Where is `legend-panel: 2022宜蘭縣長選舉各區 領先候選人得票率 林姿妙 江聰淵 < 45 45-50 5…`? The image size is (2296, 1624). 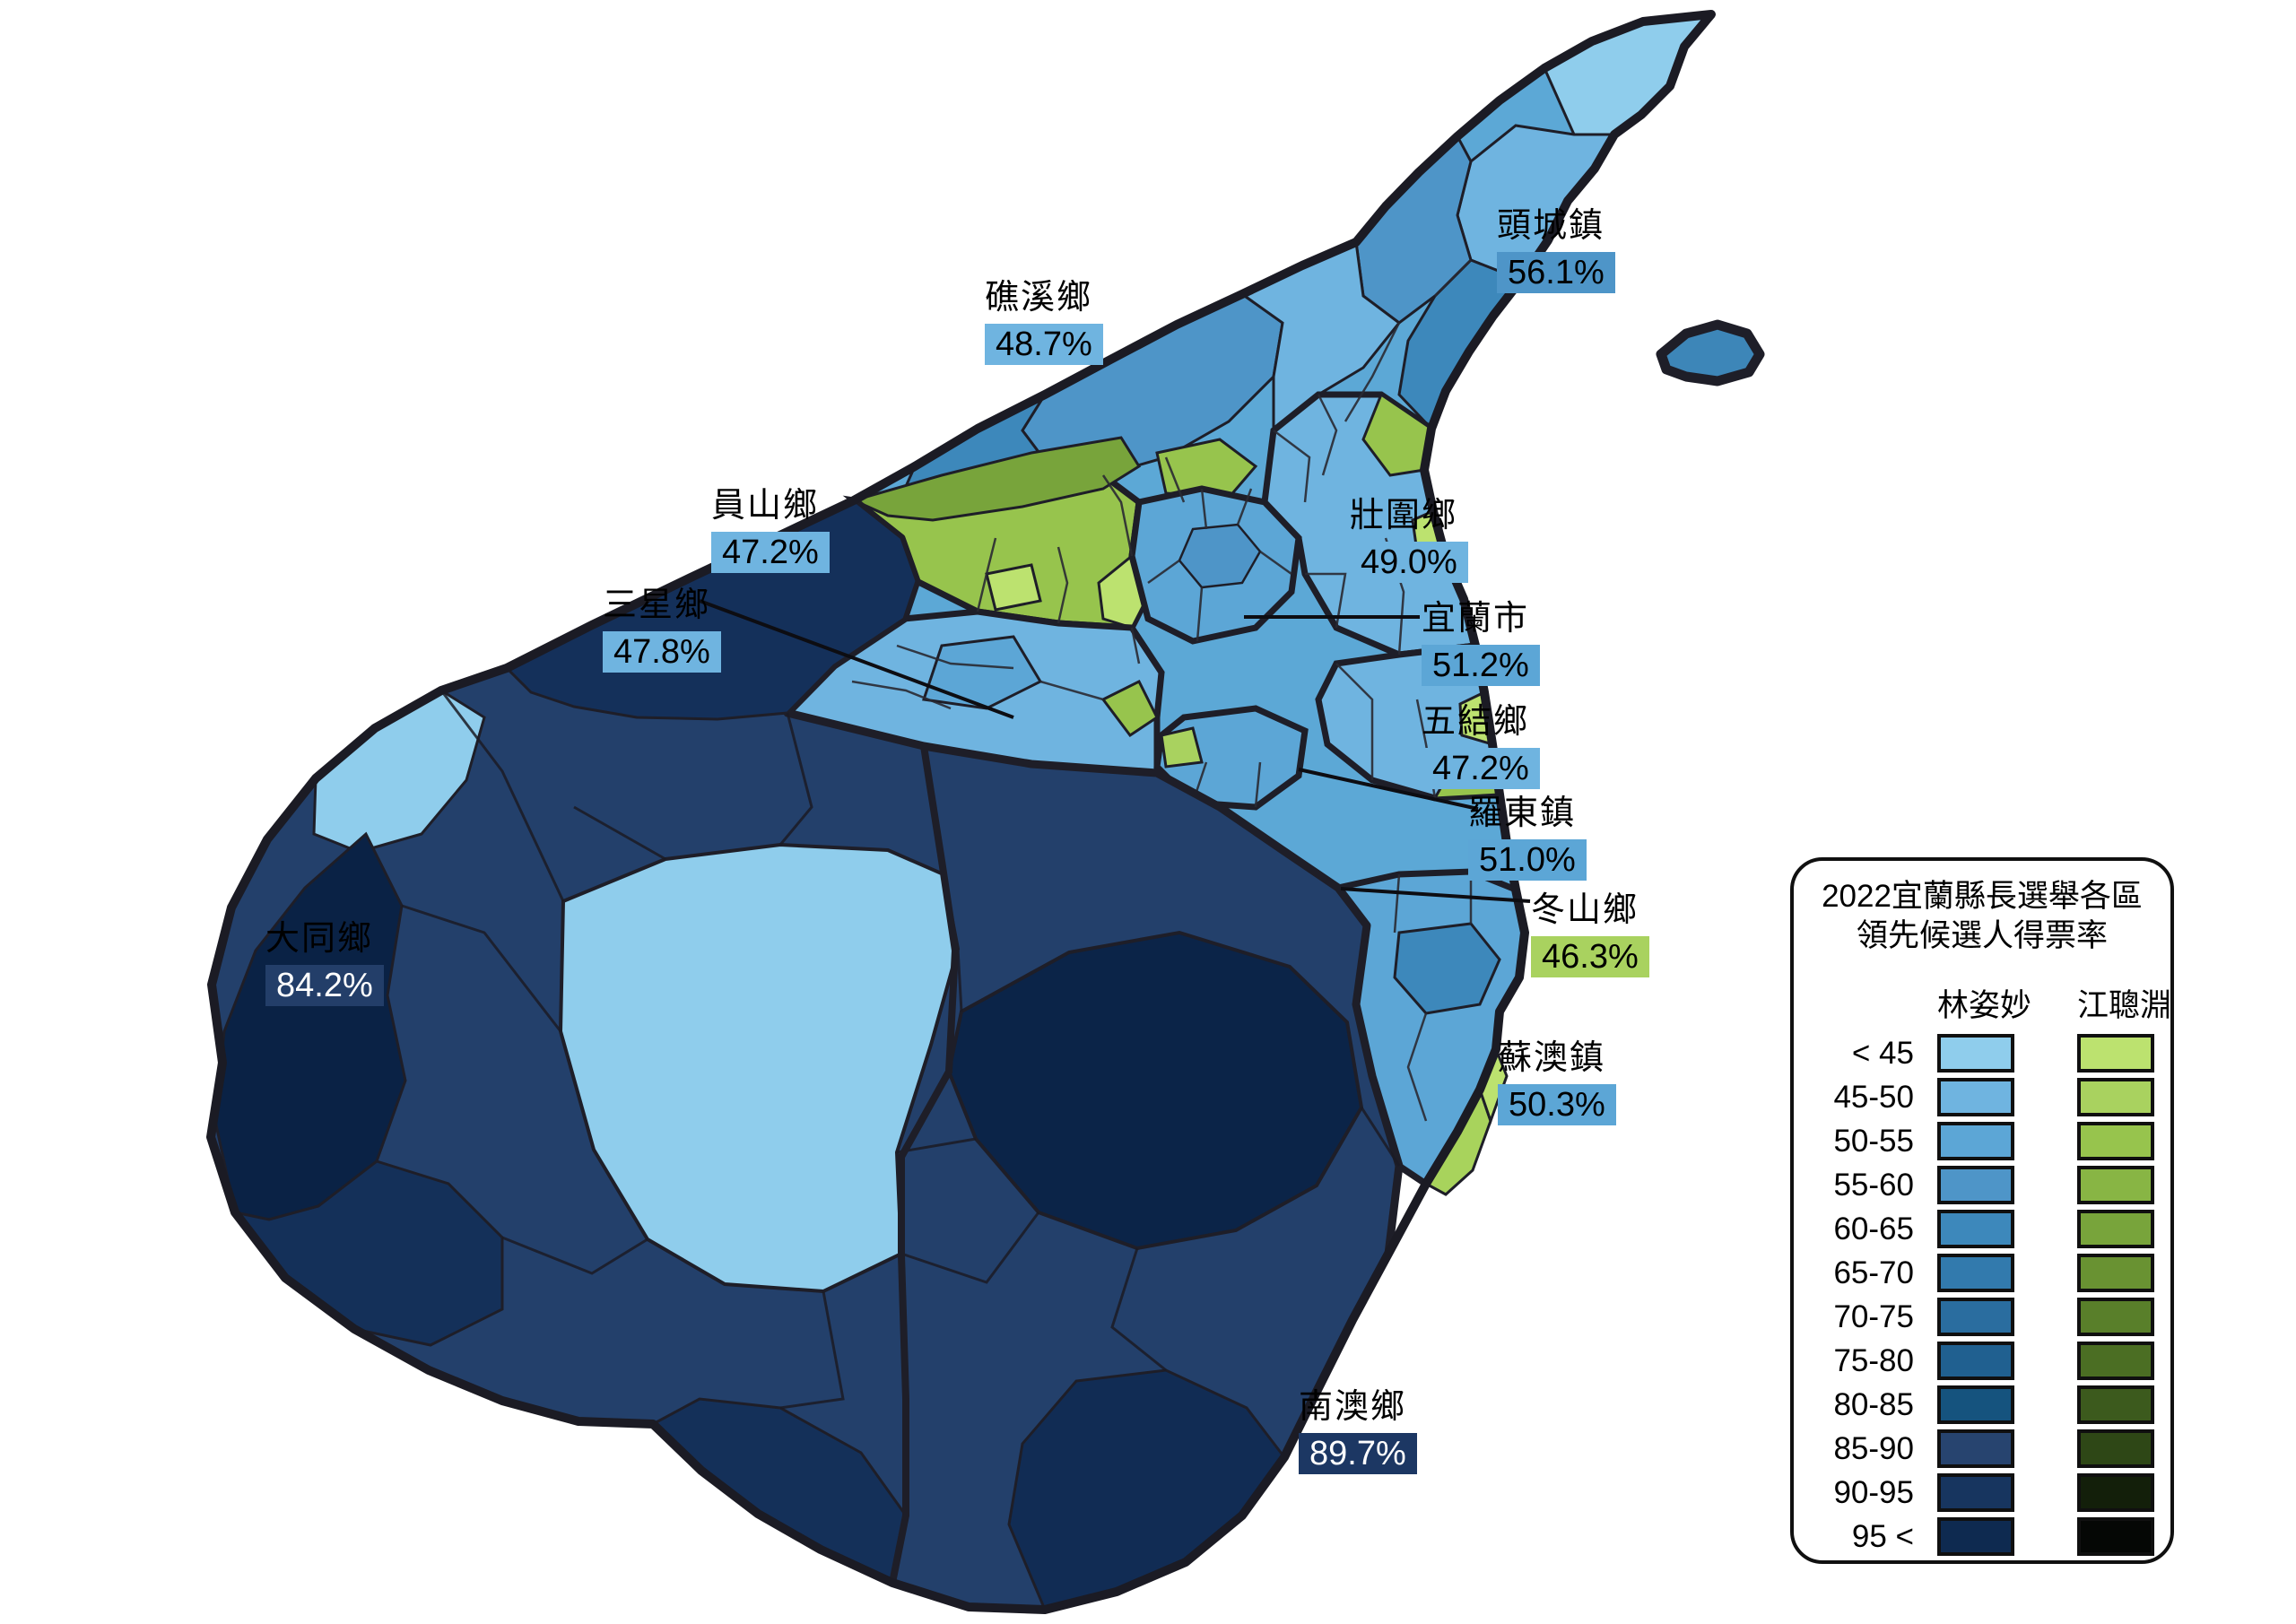
legend-panel: 2022宜蘭縣長選舉各區 領先候選人得票率 林姿妙 江聰淵 < 45 45-50 5… is located at coordinates (1982, 1210).